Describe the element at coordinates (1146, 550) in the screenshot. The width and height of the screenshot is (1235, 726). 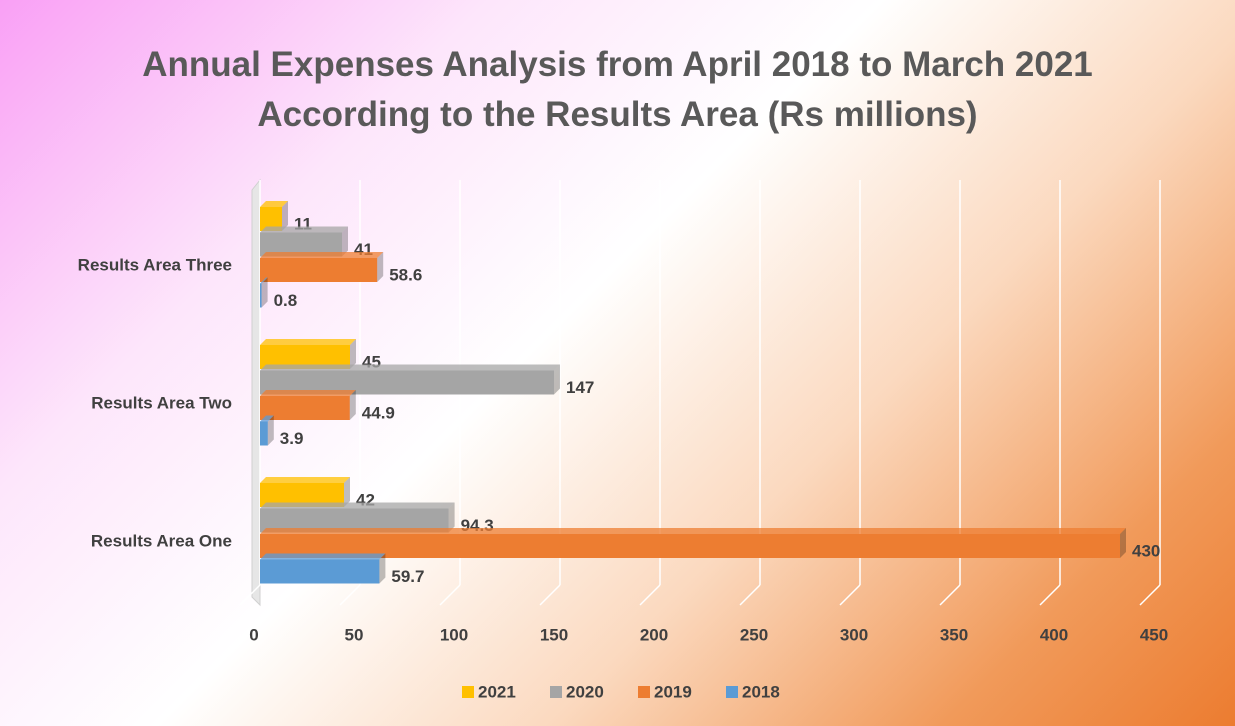
I see `data-label: 430` at that location.